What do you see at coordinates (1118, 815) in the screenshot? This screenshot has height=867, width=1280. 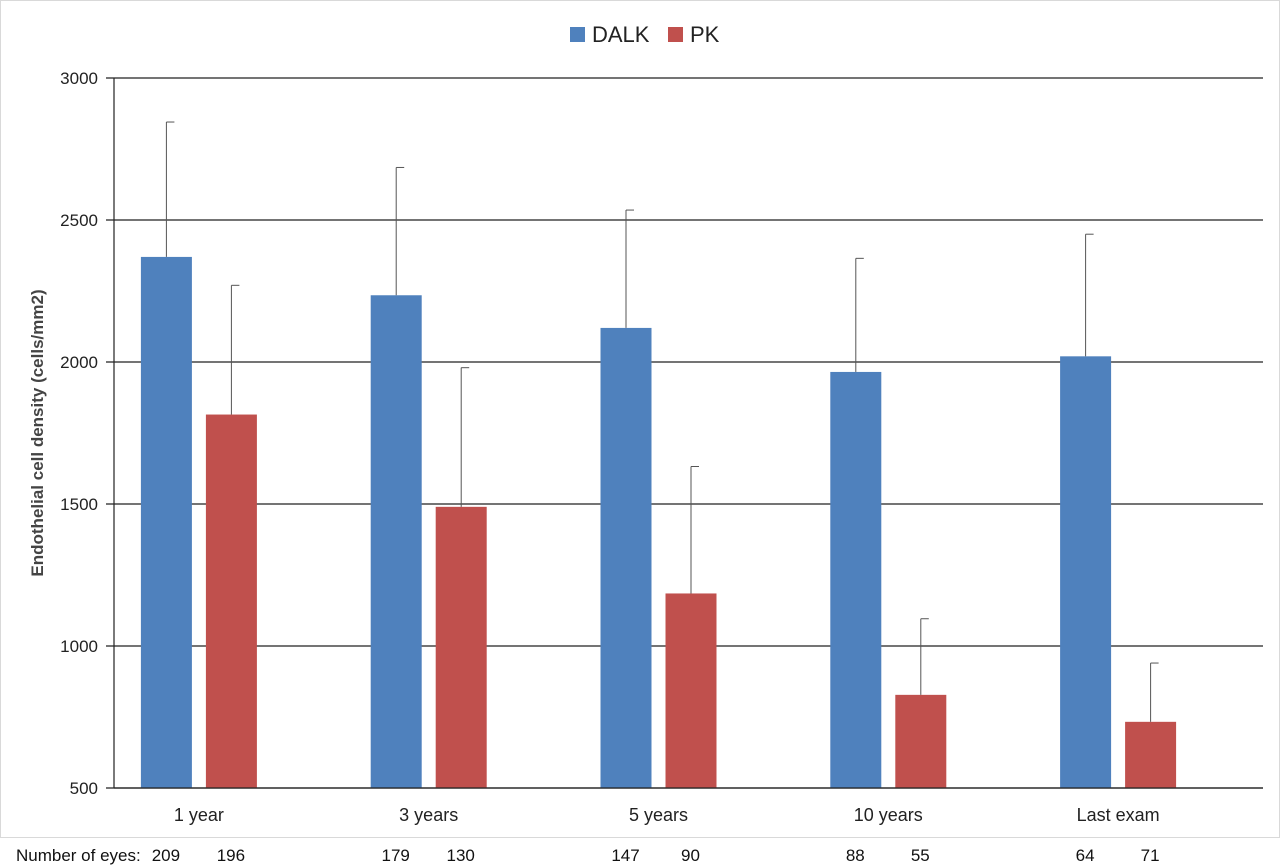 I see `x-category-label: Last exam` at bounding box center [1118, 815].